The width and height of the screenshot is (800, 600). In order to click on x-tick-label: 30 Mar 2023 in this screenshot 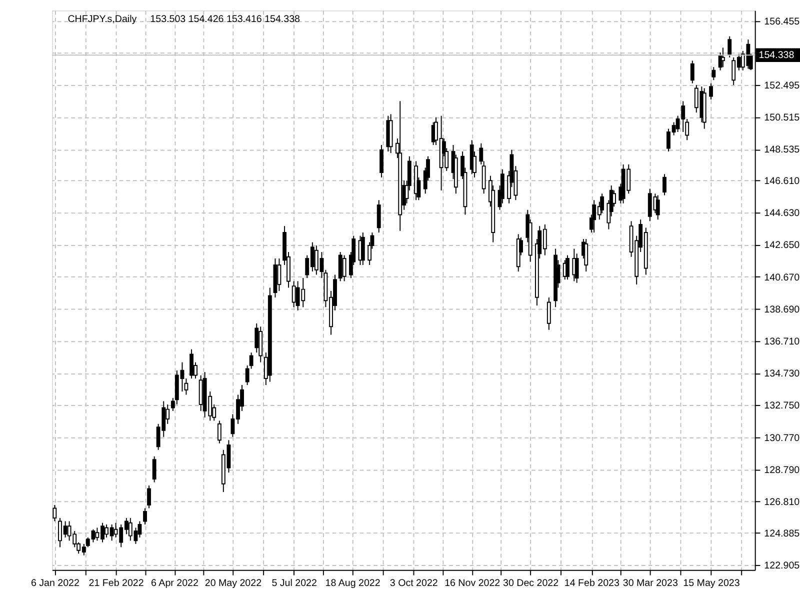, I will do `click(650, 584)`.